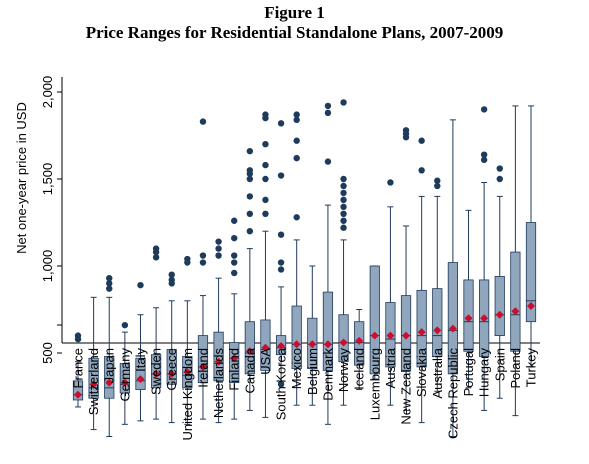  What do you see at coordinates (328, 263) in the screenshot?
I see `box-denmark` at bounding box center [328, 263].